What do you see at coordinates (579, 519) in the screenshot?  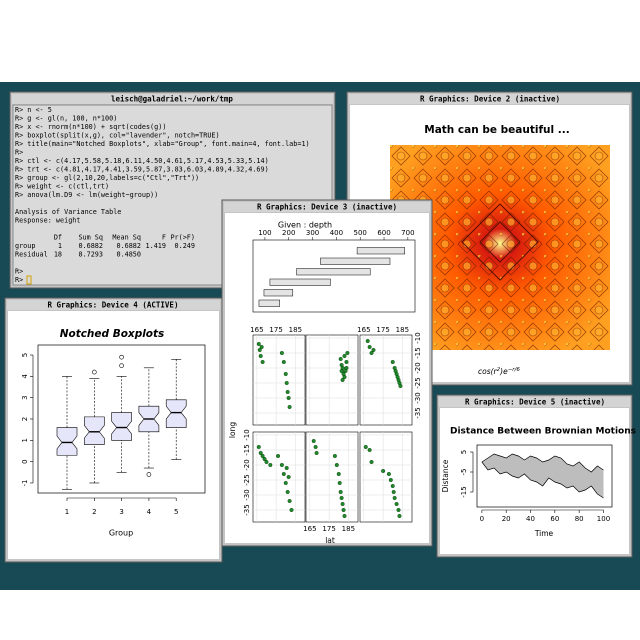 I see `x-tick-label: 80` at bounding box center [579, 519].